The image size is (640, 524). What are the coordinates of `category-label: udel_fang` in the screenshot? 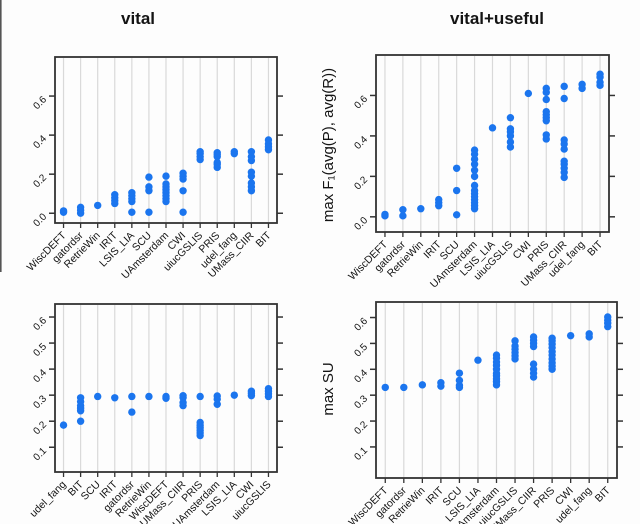 It's located at (48, 499).